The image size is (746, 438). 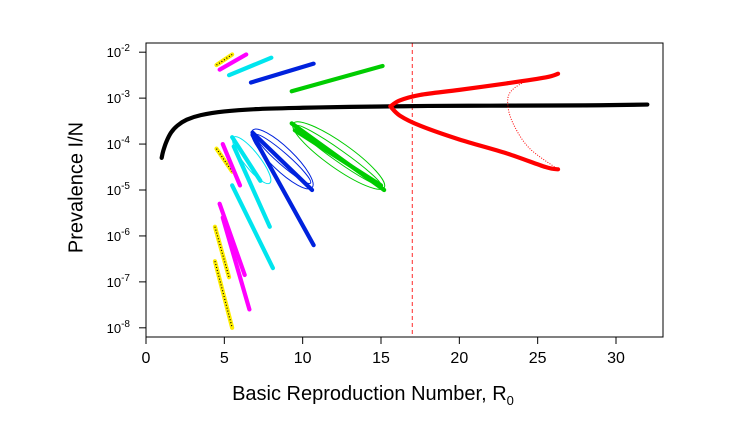 I want to click on y-axis-title-text: Prevalence I/N, so click(x=76, y=187).